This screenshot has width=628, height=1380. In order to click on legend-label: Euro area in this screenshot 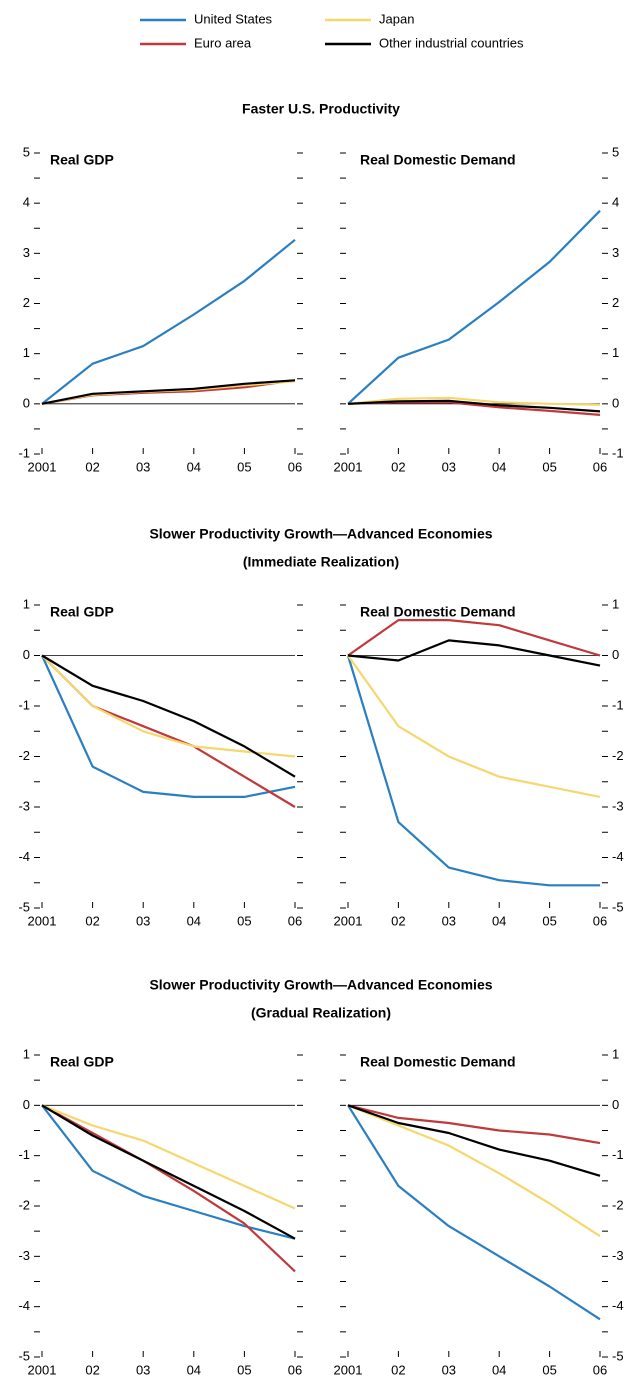, I will do `click(223, 42)`.